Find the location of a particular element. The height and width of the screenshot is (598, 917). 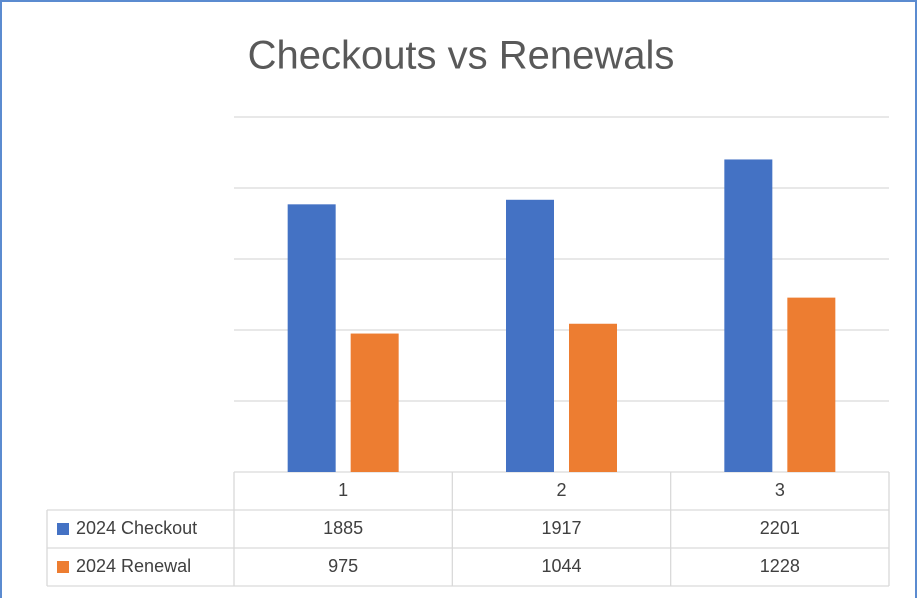

chart-title: Checkouts vs Renewals is located at coordinates (461, 56).